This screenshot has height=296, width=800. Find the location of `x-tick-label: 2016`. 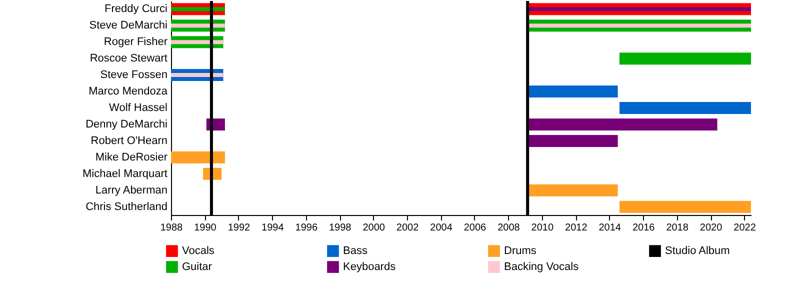

x-tick-label: 2016 is located at coordinates (644, 228).